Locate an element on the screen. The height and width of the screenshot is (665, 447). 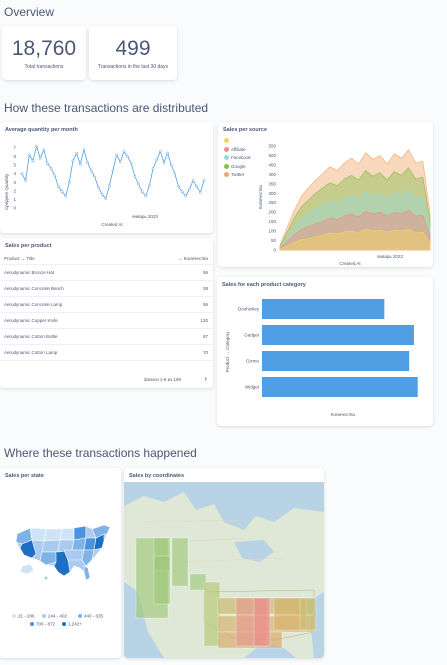
cell-title: Aerodynamic Cotton Bottle is located at coordinates (31, 336).